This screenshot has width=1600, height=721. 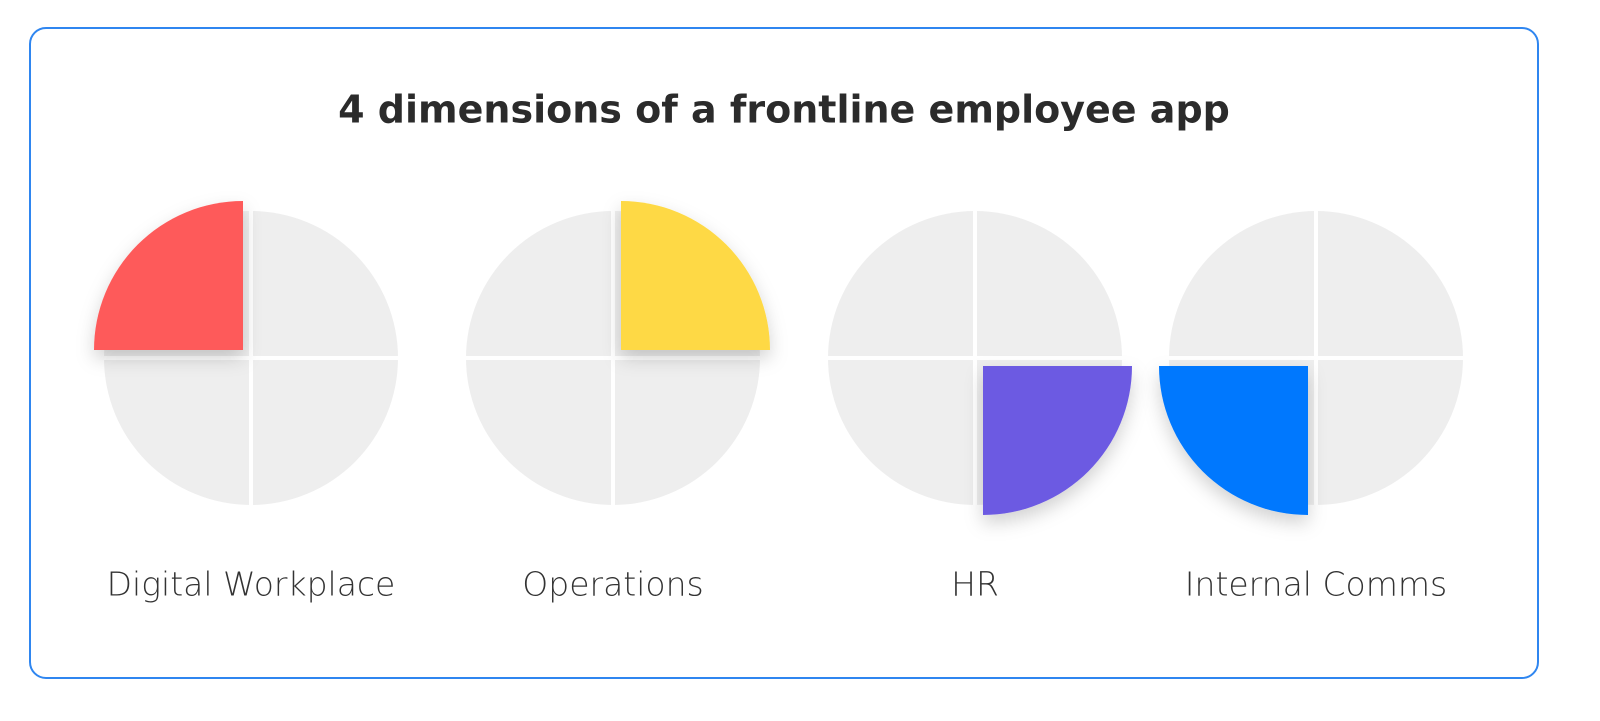 What do you see at coordinates (784, 110) in the screenshot?
I see `title: 4 dimensions of a frontline employee app` at bounding box center [784, 110].